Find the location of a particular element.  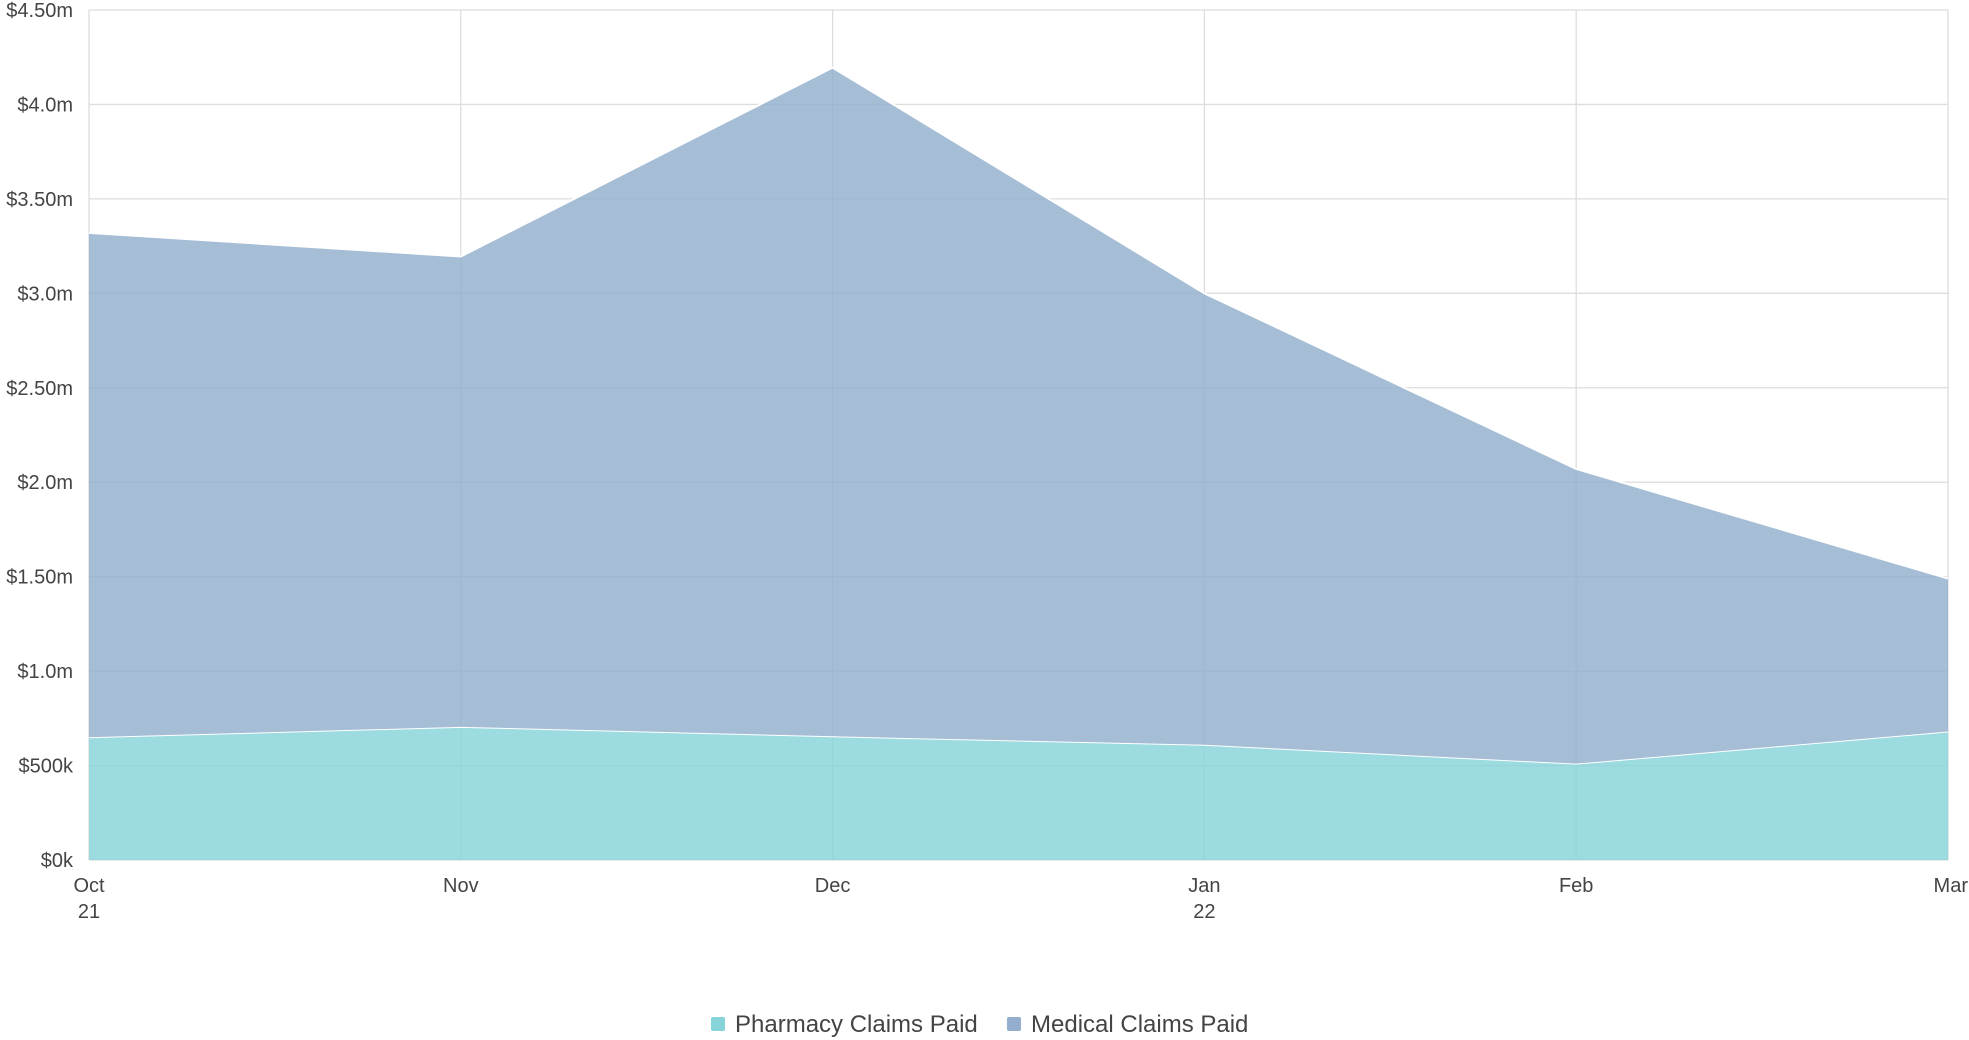

x-tick-label-3: Jan is located at coordinates (1204, 886).